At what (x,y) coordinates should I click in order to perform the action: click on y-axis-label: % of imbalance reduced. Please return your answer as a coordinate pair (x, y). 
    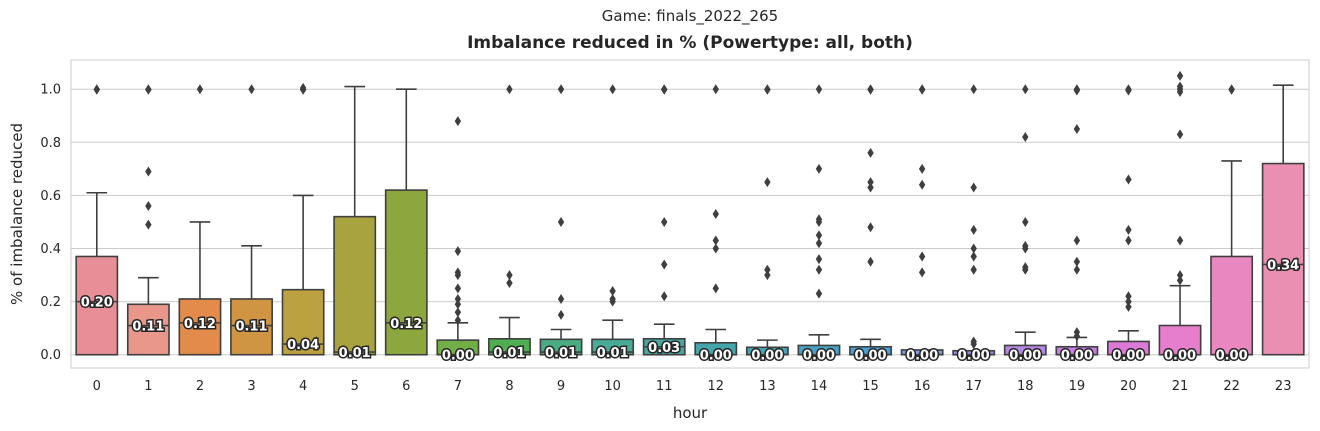
    Looking at the image, I should click on (17, 214).